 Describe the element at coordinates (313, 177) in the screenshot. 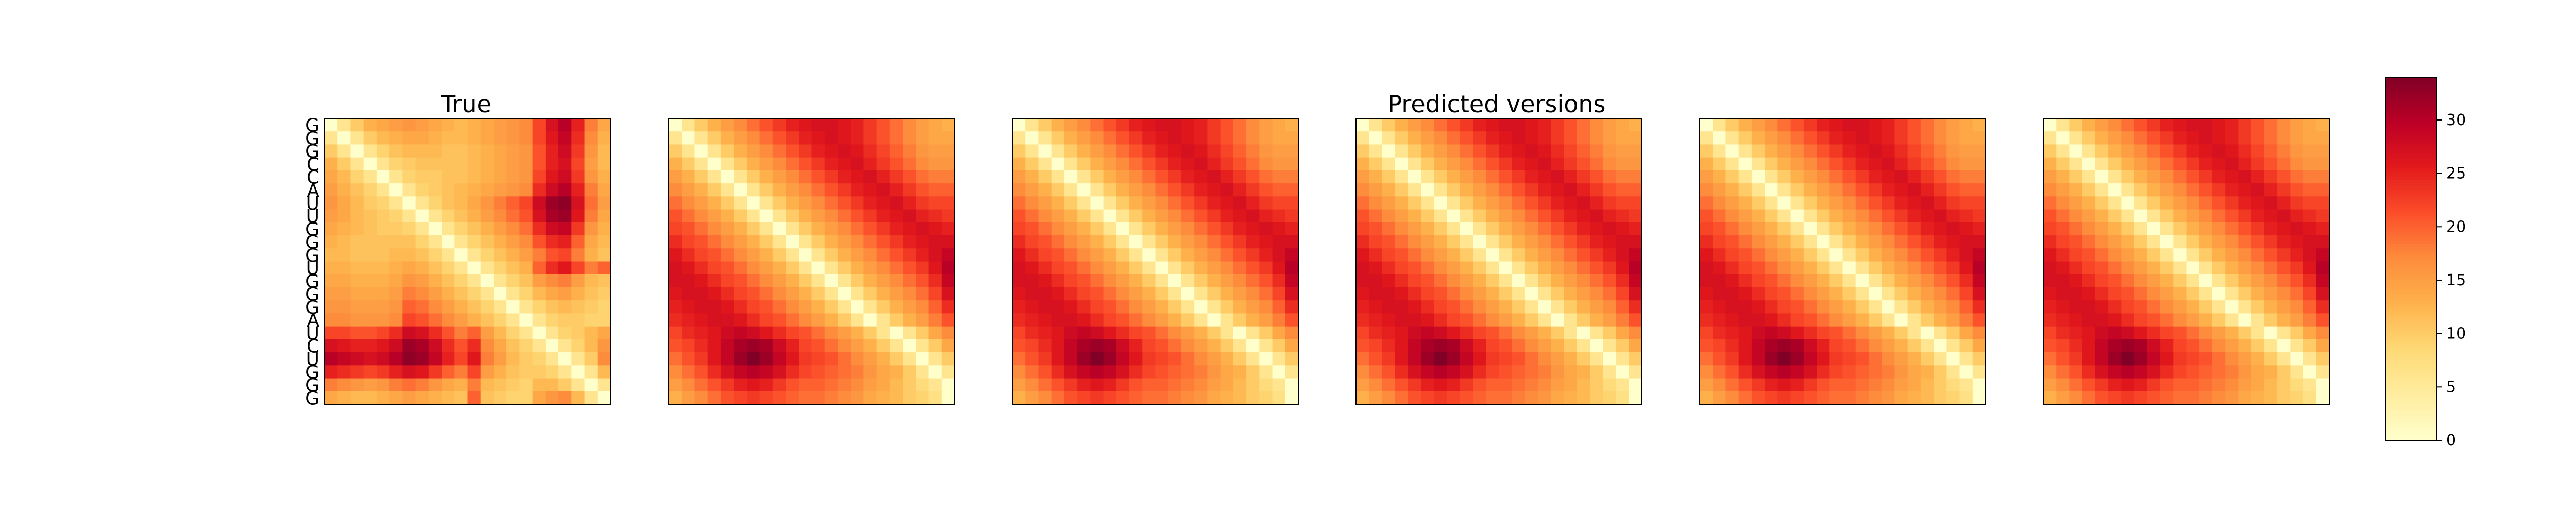

I see `sequence-label: C` at that location.